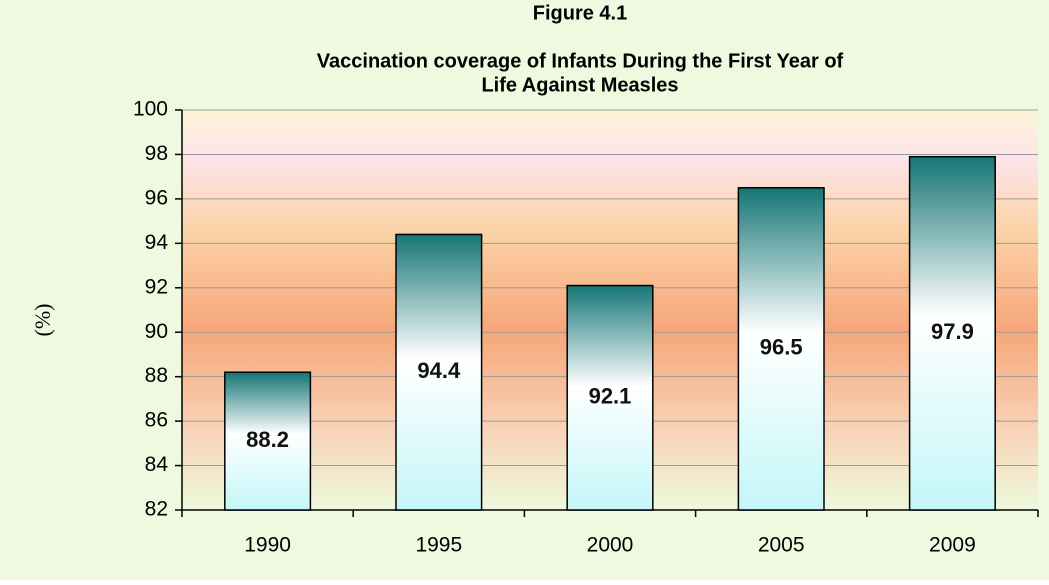 This screenshot has width=1049, height=585. What do you see at coordinates (952, 545) in the screenshot?
I see `x-tick-label: 2009` at bounding box center [952, 545].